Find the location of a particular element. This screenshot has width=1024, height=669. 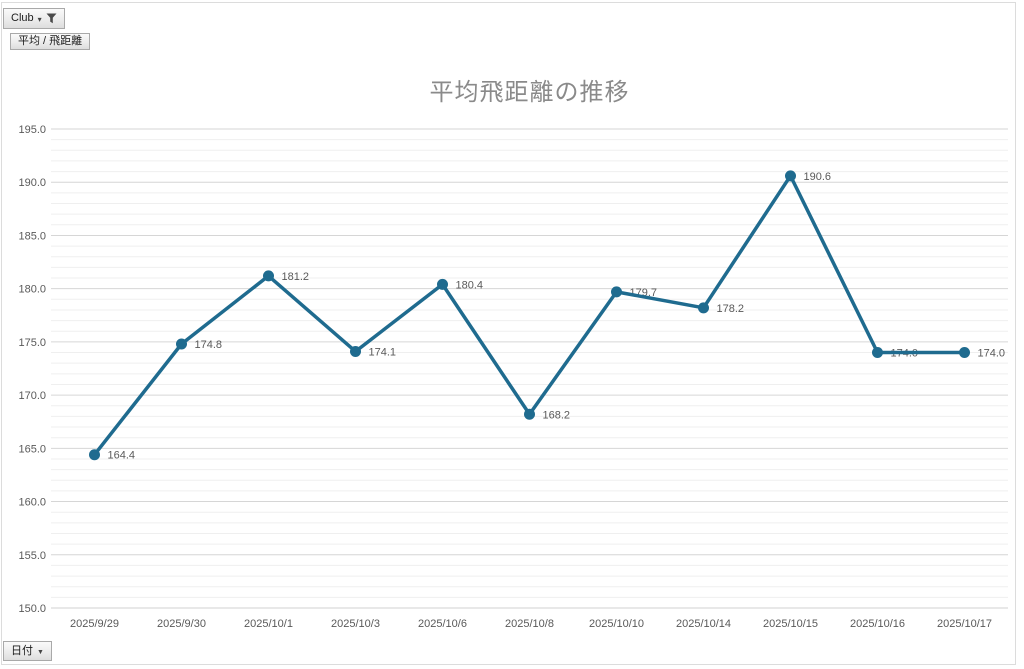

chevron-down-icon: ▼ is located at coordinates (40, 652).